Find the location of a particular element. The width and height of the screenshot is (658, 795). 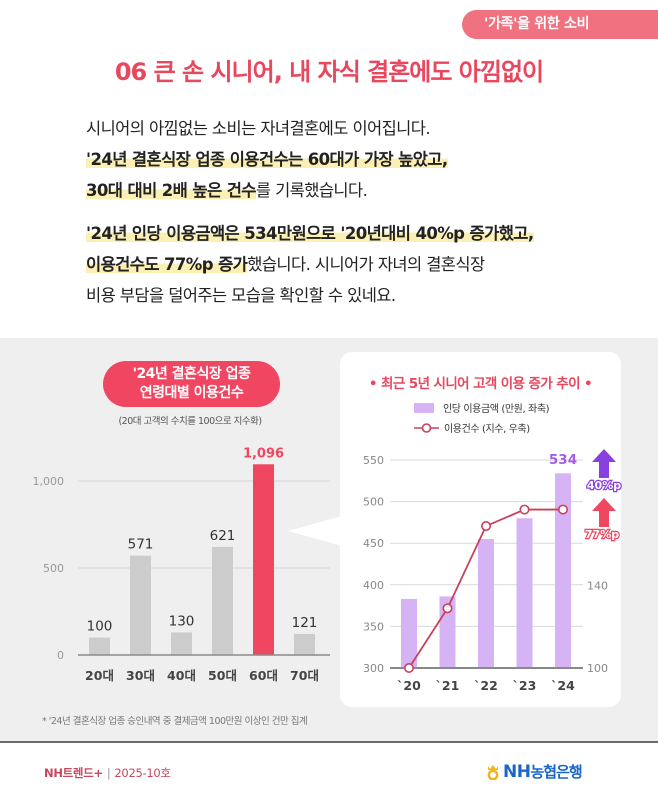

footer-issue: NH트렌드+ | 2025-10호 is located at coordinates (107, 773).